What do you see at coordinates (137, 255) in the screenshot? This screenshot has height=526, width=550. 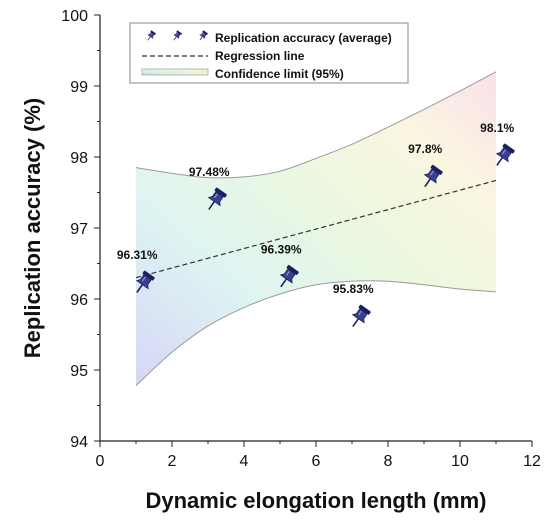 I see `data-label: 96.31%` at bounding box center [137, 255].